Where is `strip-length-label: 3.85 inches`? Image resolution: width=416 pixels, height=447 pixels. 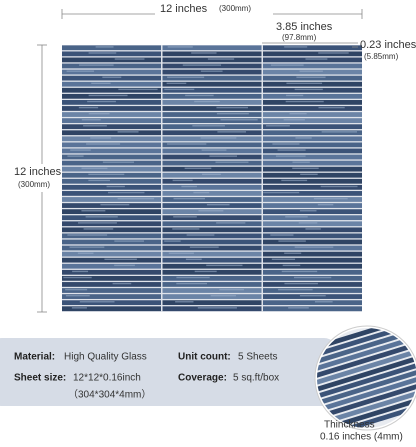 strip-length-label: 3.85 inches is located at coordinates (304, 27).